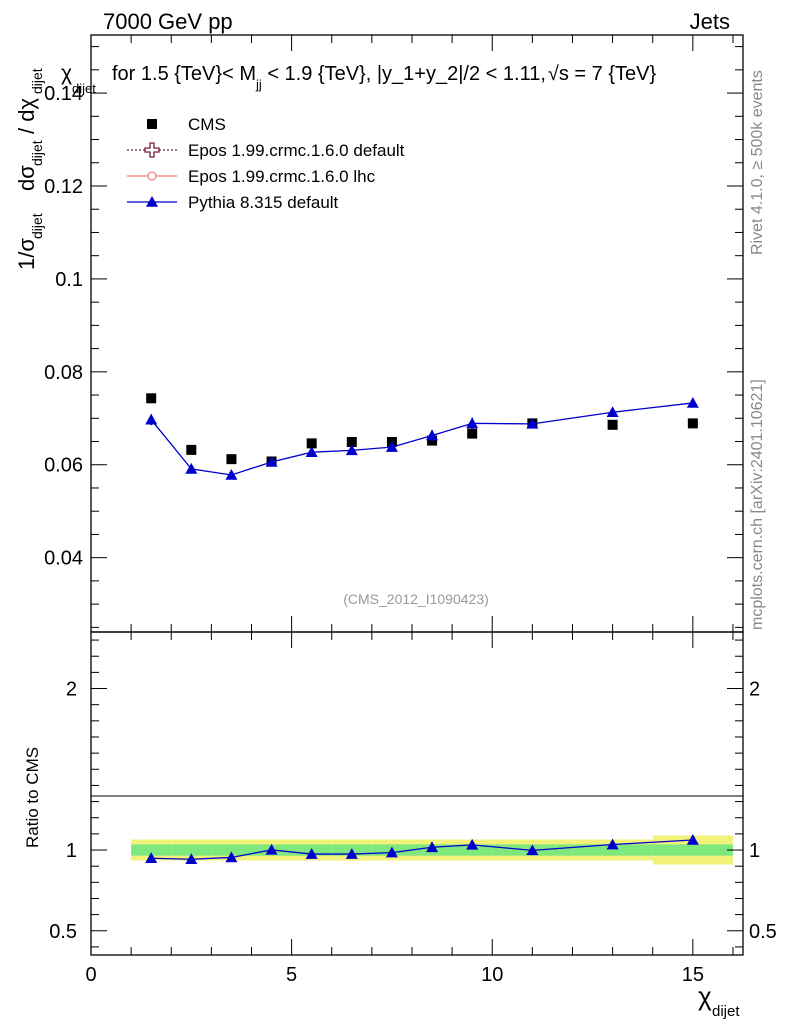 This screenshot has width=786, height=1024. What do you see at coordinates (613, 74) in the screenshot?
I see `plot-title-tail: = 7 {TeV}` at bounding box center [613, 74].